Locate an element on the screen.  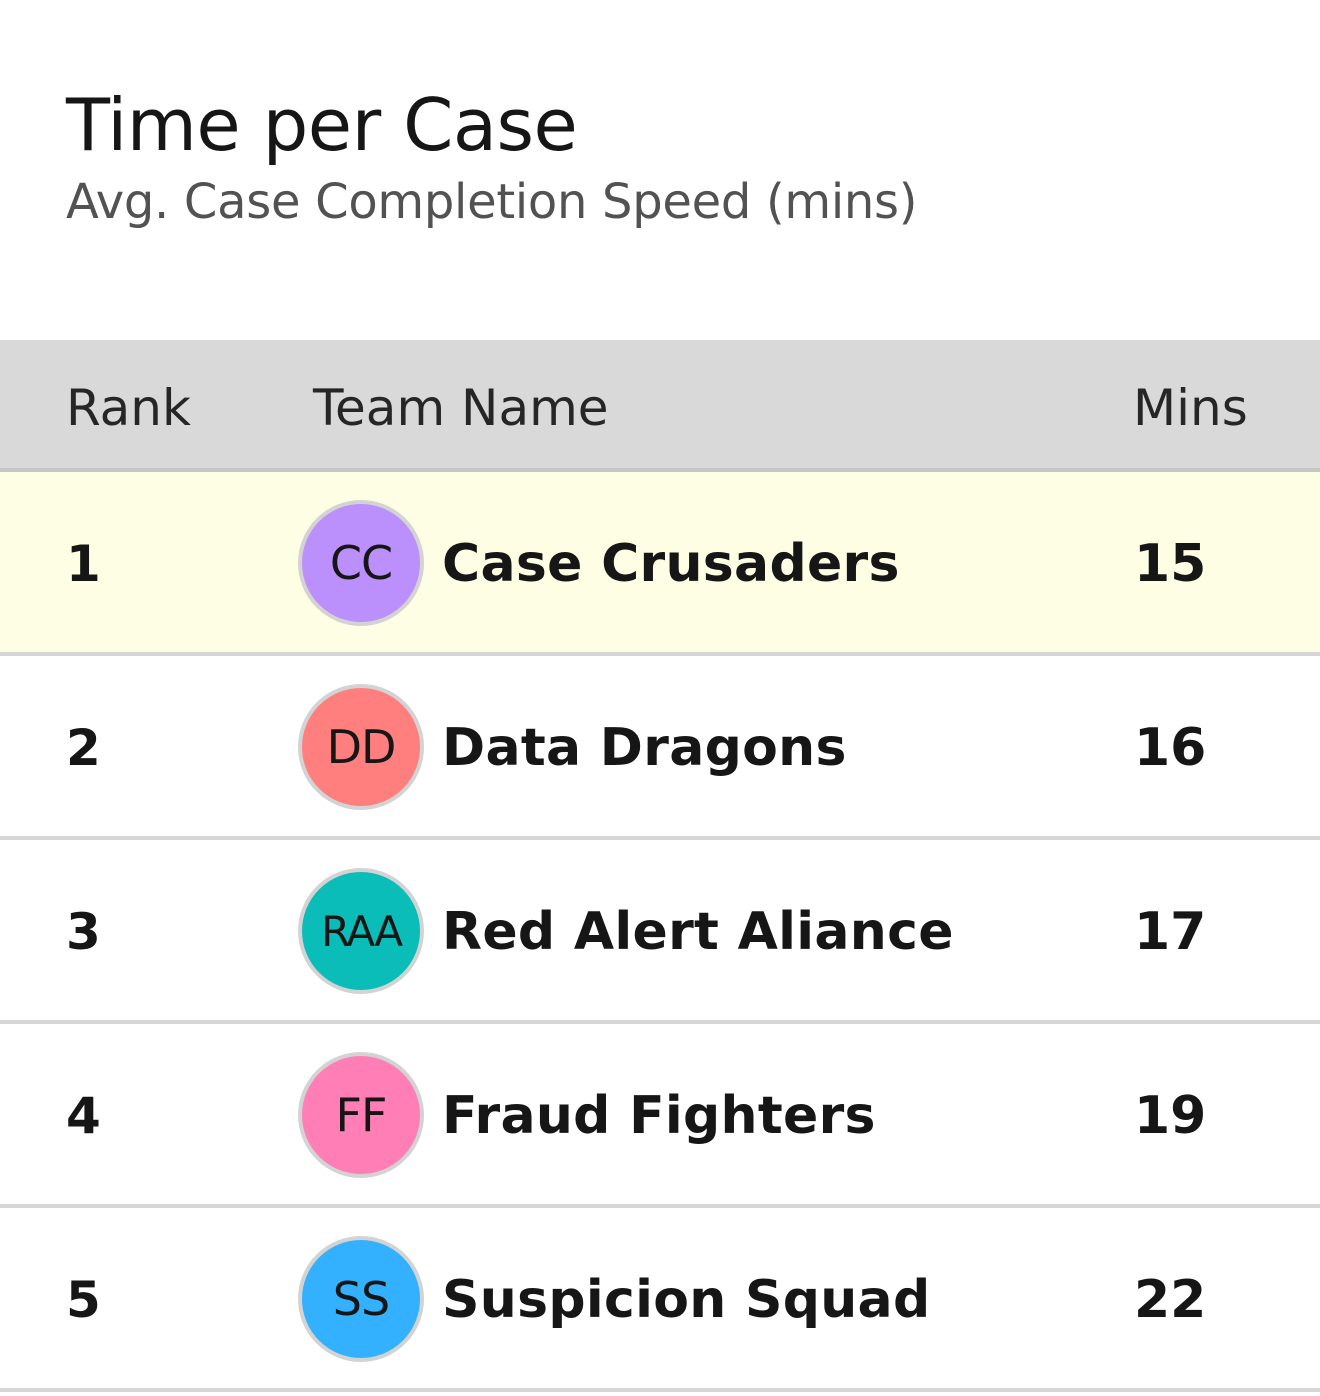
table-row: 2 DD Data Dragons 16 is located at coordinates (660, 748).